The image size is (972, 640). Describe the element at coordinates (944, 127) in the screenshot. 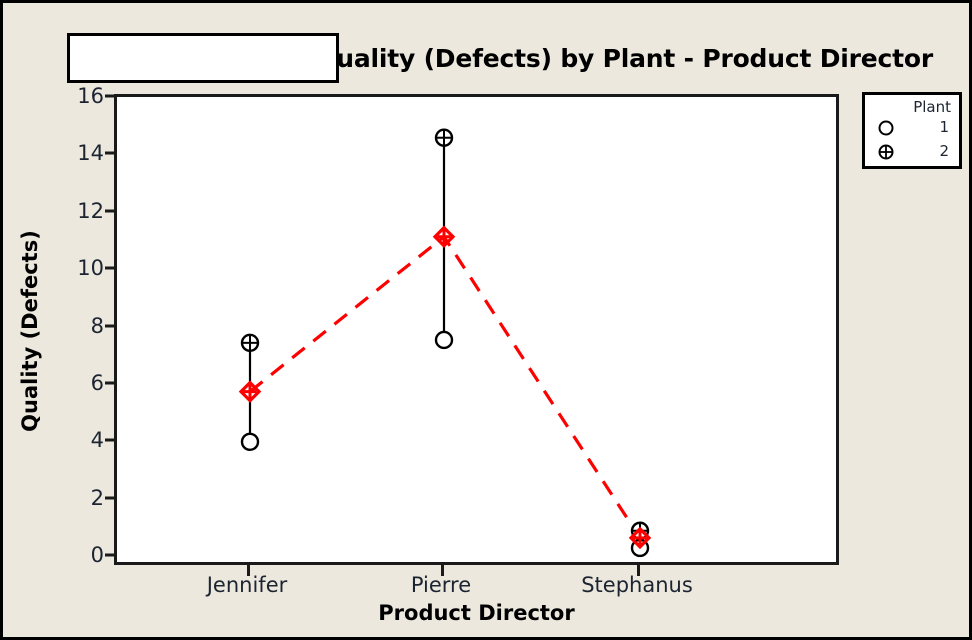

I see `legend-item-label: 1` at that location.